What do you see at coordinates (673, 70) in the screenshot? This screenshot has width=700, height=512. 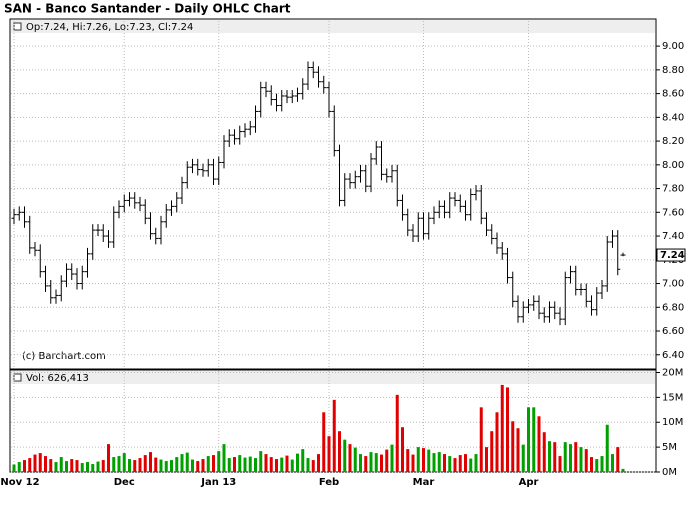 I see `y-tick-label: 8.80` at bounding box center [673, 70].